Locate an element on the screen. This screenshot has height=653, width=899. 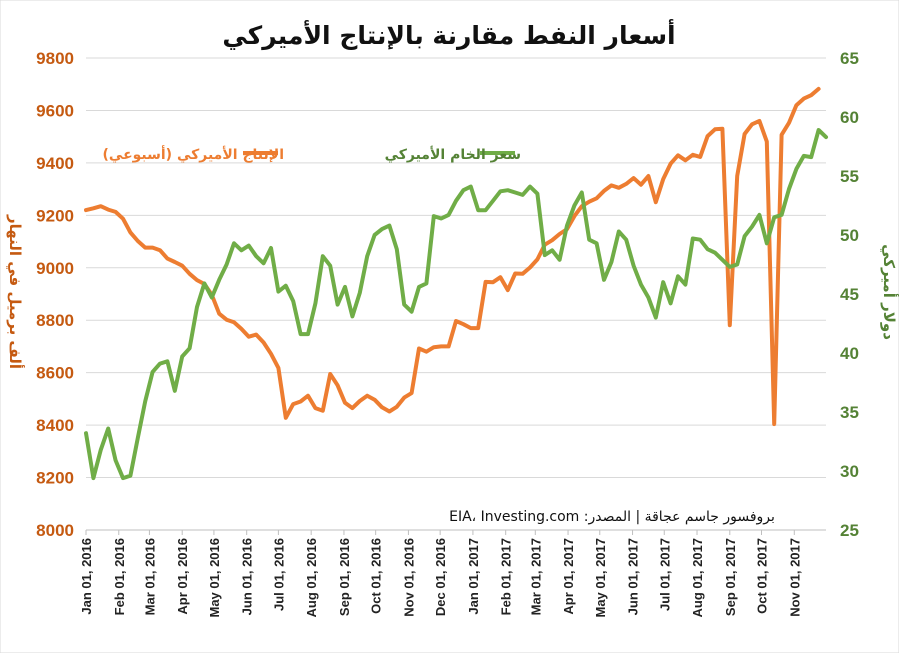
right-tick-label: 30 is located at coordinates (849, 471).